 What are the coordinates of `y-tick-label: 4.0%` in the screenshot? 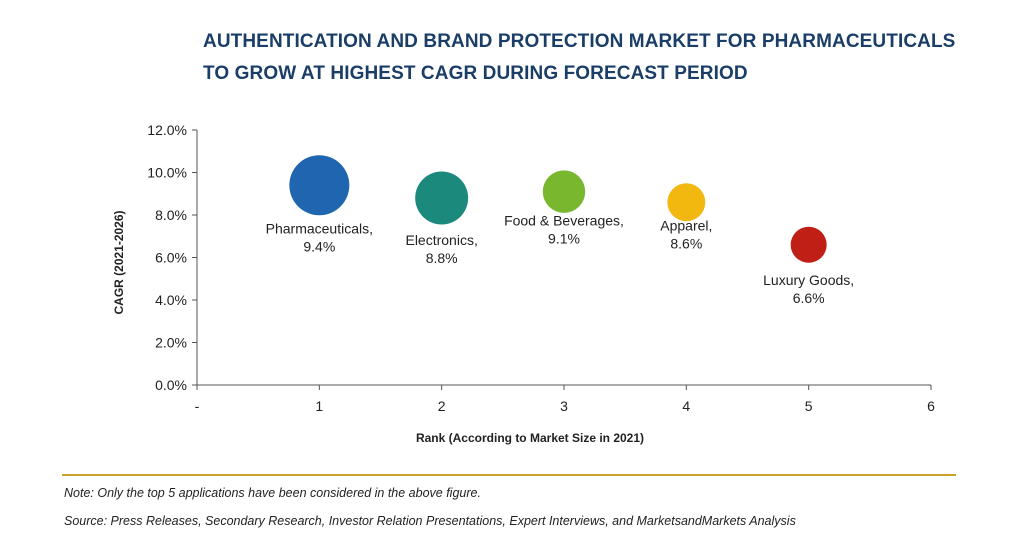 It's located at (171, 300).